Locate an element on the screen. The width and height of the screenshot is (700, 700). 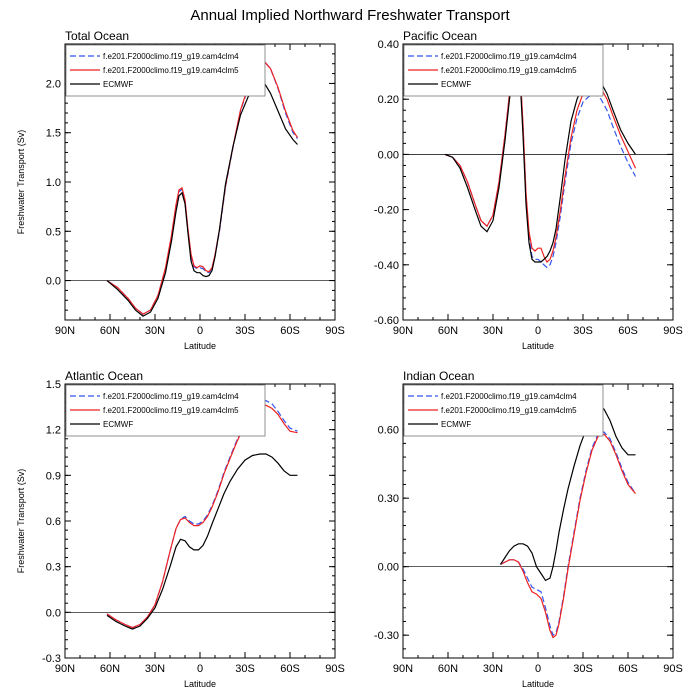
y-tick-label: 0.9 is located at coordinates (53, 476).